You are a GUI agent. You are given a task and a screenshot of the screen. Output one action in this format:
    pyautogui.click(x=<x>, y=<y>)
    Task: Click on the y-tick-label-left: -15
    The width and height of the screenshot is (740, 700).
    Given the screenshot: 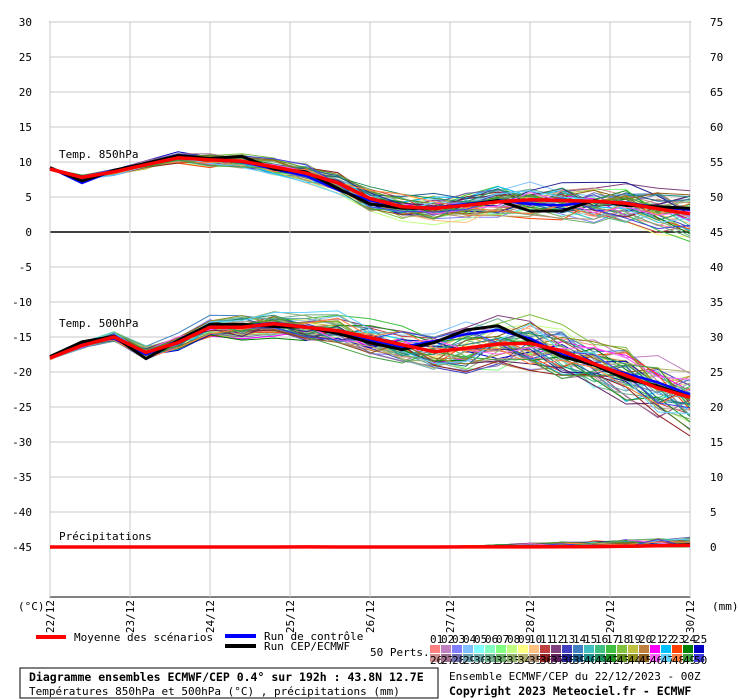 What is the action you would take?
    pyautogui.click(x=22, y=337)
    